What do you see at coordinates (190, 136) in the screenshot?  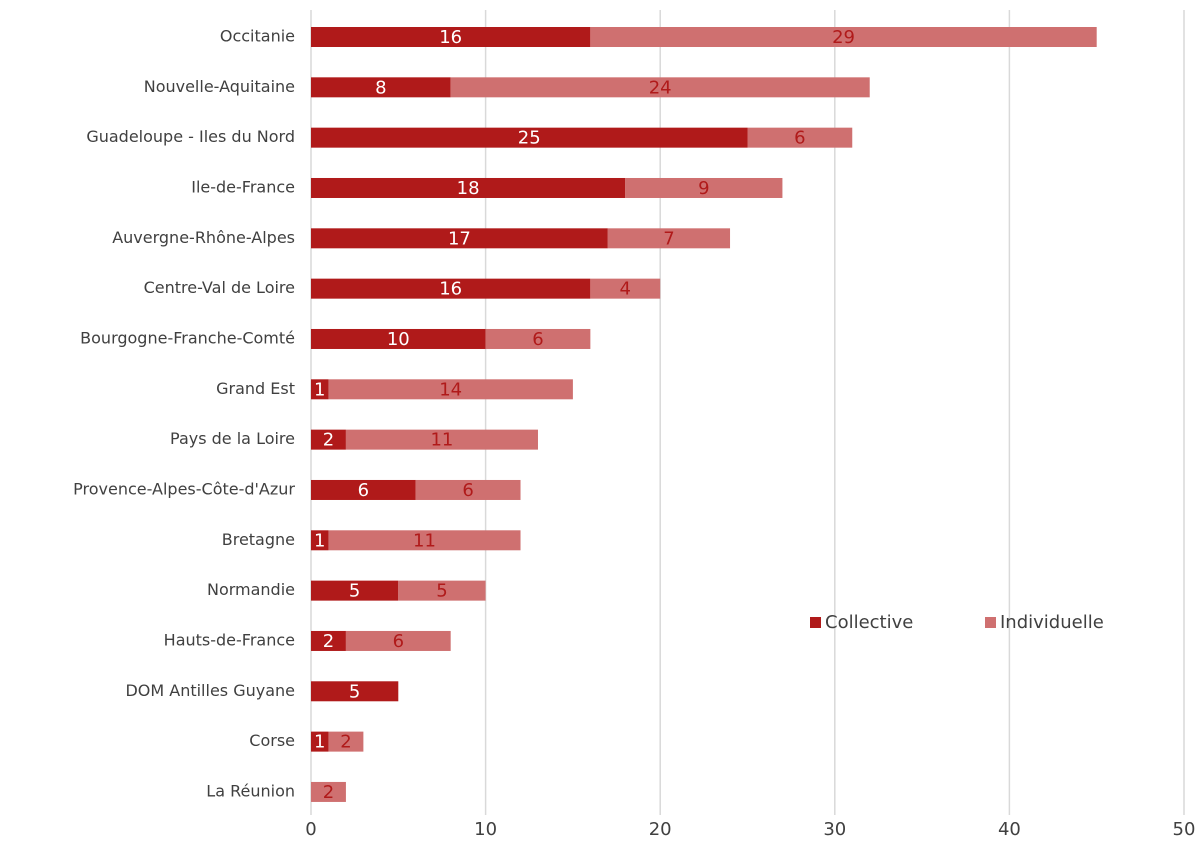 I see `y-tick-label: Guadeloupe - Iles du Nord` at bounding box center [190, 136].